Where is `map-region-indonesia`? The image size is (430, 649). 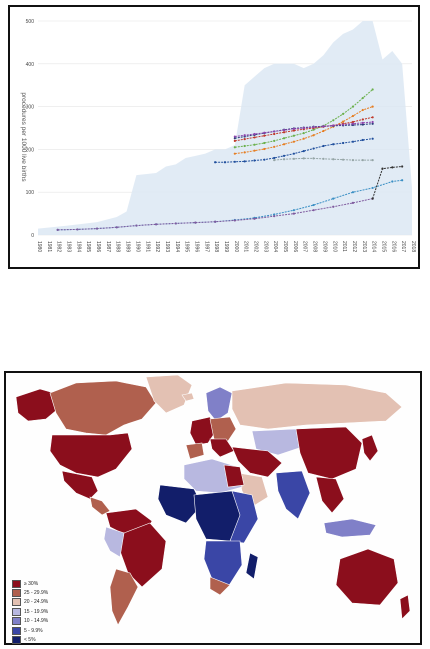
map-region-indonesia is located at coordinates (350, 528).